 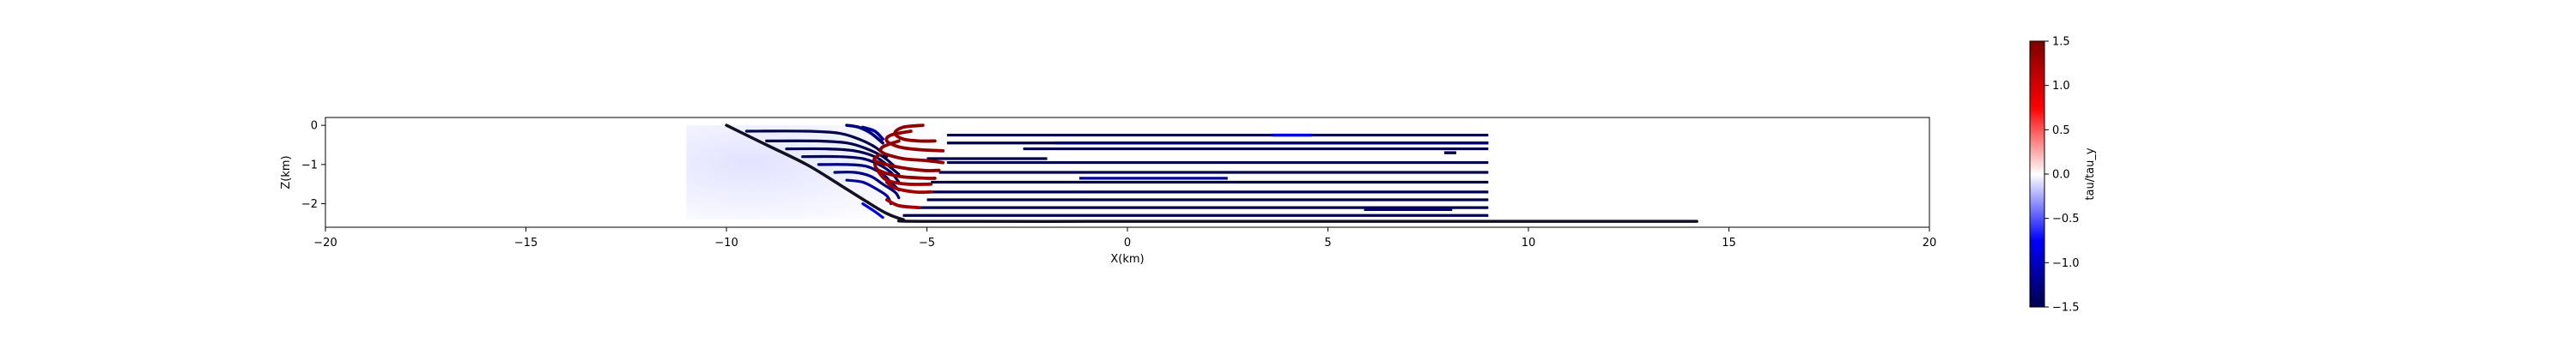 What do you see at coordinates (1729, 243) in the screenshot?
I see `x-tick-label: 15` at bounding box center [1729, 243].